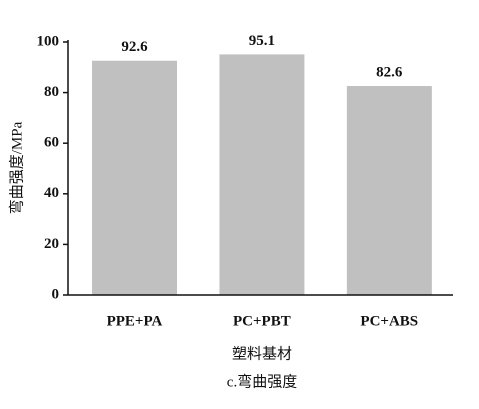 The height and width of the screenshot is (409, 479). I want to click on x-tick-label: PC+PBT, so click(262, 321).